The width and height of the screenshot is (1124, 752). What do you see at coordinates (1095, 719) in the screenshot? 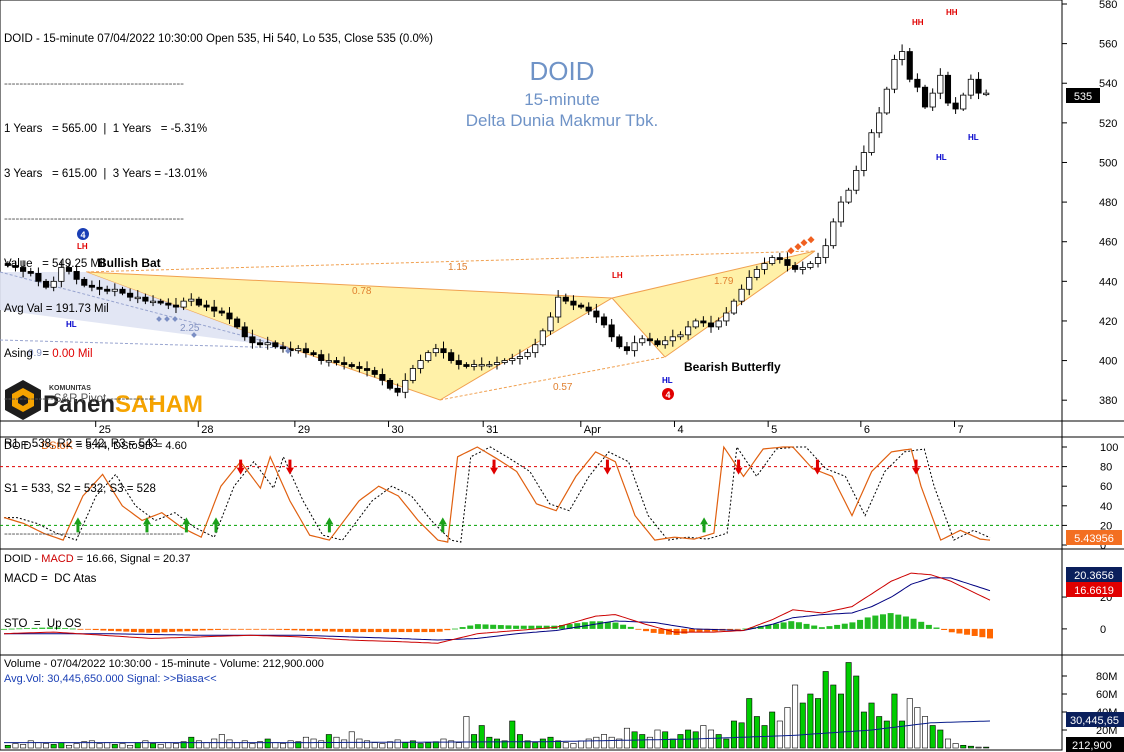
I see `avg-vol-box` at bounding box center [1095, 719].